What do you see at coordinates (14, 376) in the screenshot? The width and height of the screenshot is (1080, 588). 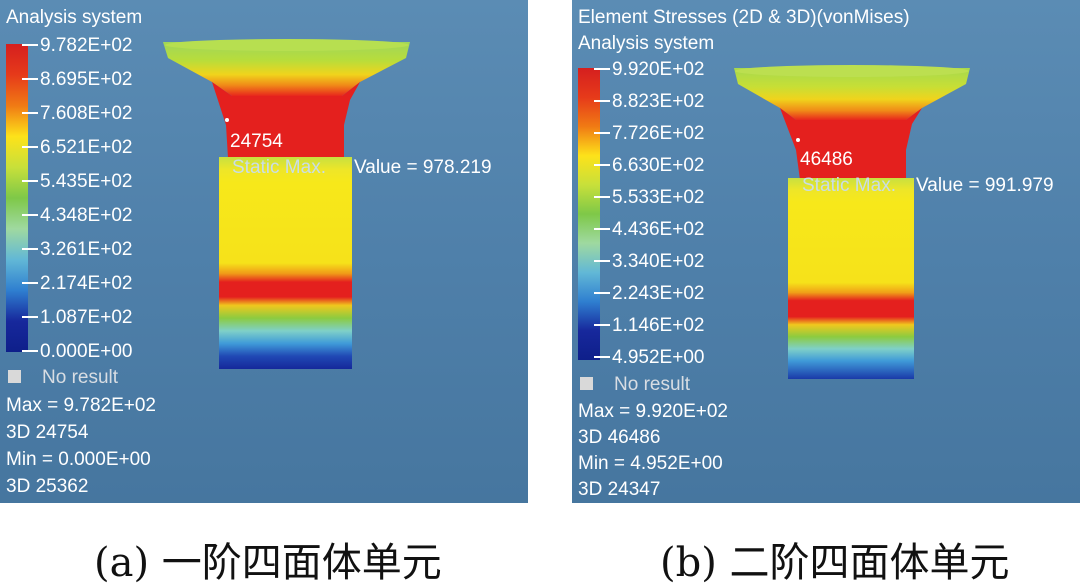 I see `no-result-swatch-a` at bounding box center [14, 376].